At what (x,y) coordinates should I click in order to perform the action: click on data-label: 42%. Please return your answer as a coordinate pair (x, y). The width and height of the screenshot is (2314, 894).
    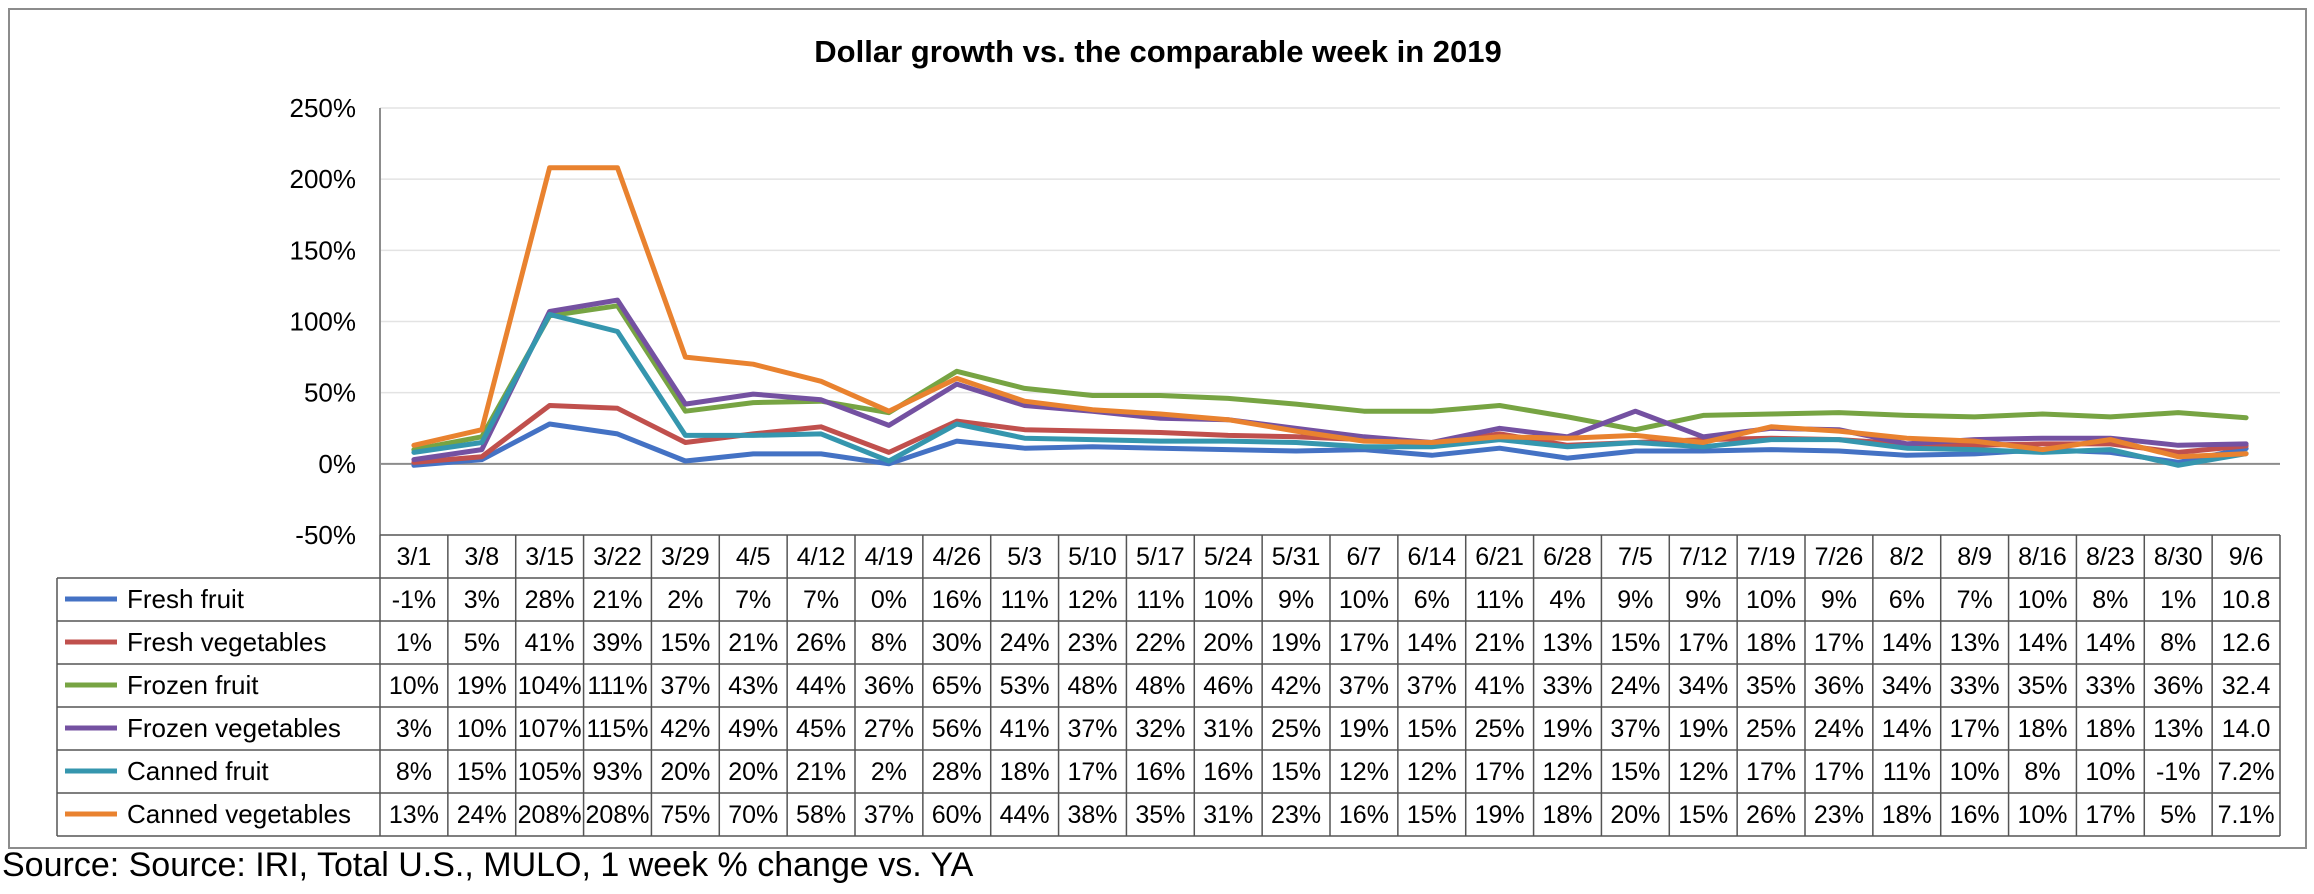
    Looking at the image, I should click on (685, 729).